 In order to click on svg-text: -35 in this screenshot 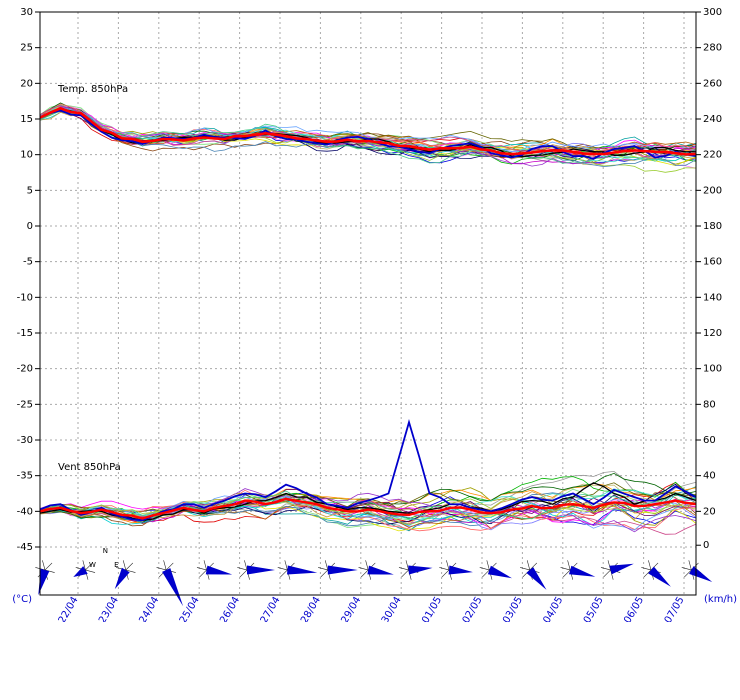, I will do `click(25, 476)`.